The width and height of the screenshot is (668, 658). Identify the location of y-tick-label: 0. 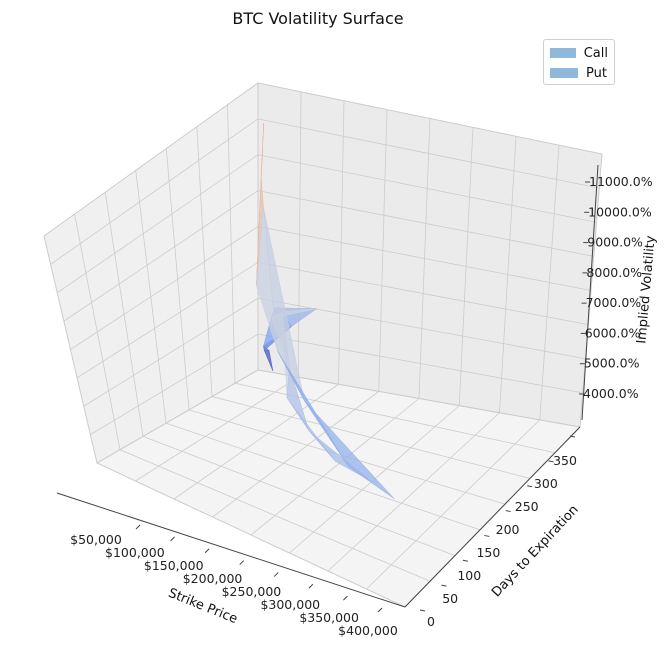
(431, 621).